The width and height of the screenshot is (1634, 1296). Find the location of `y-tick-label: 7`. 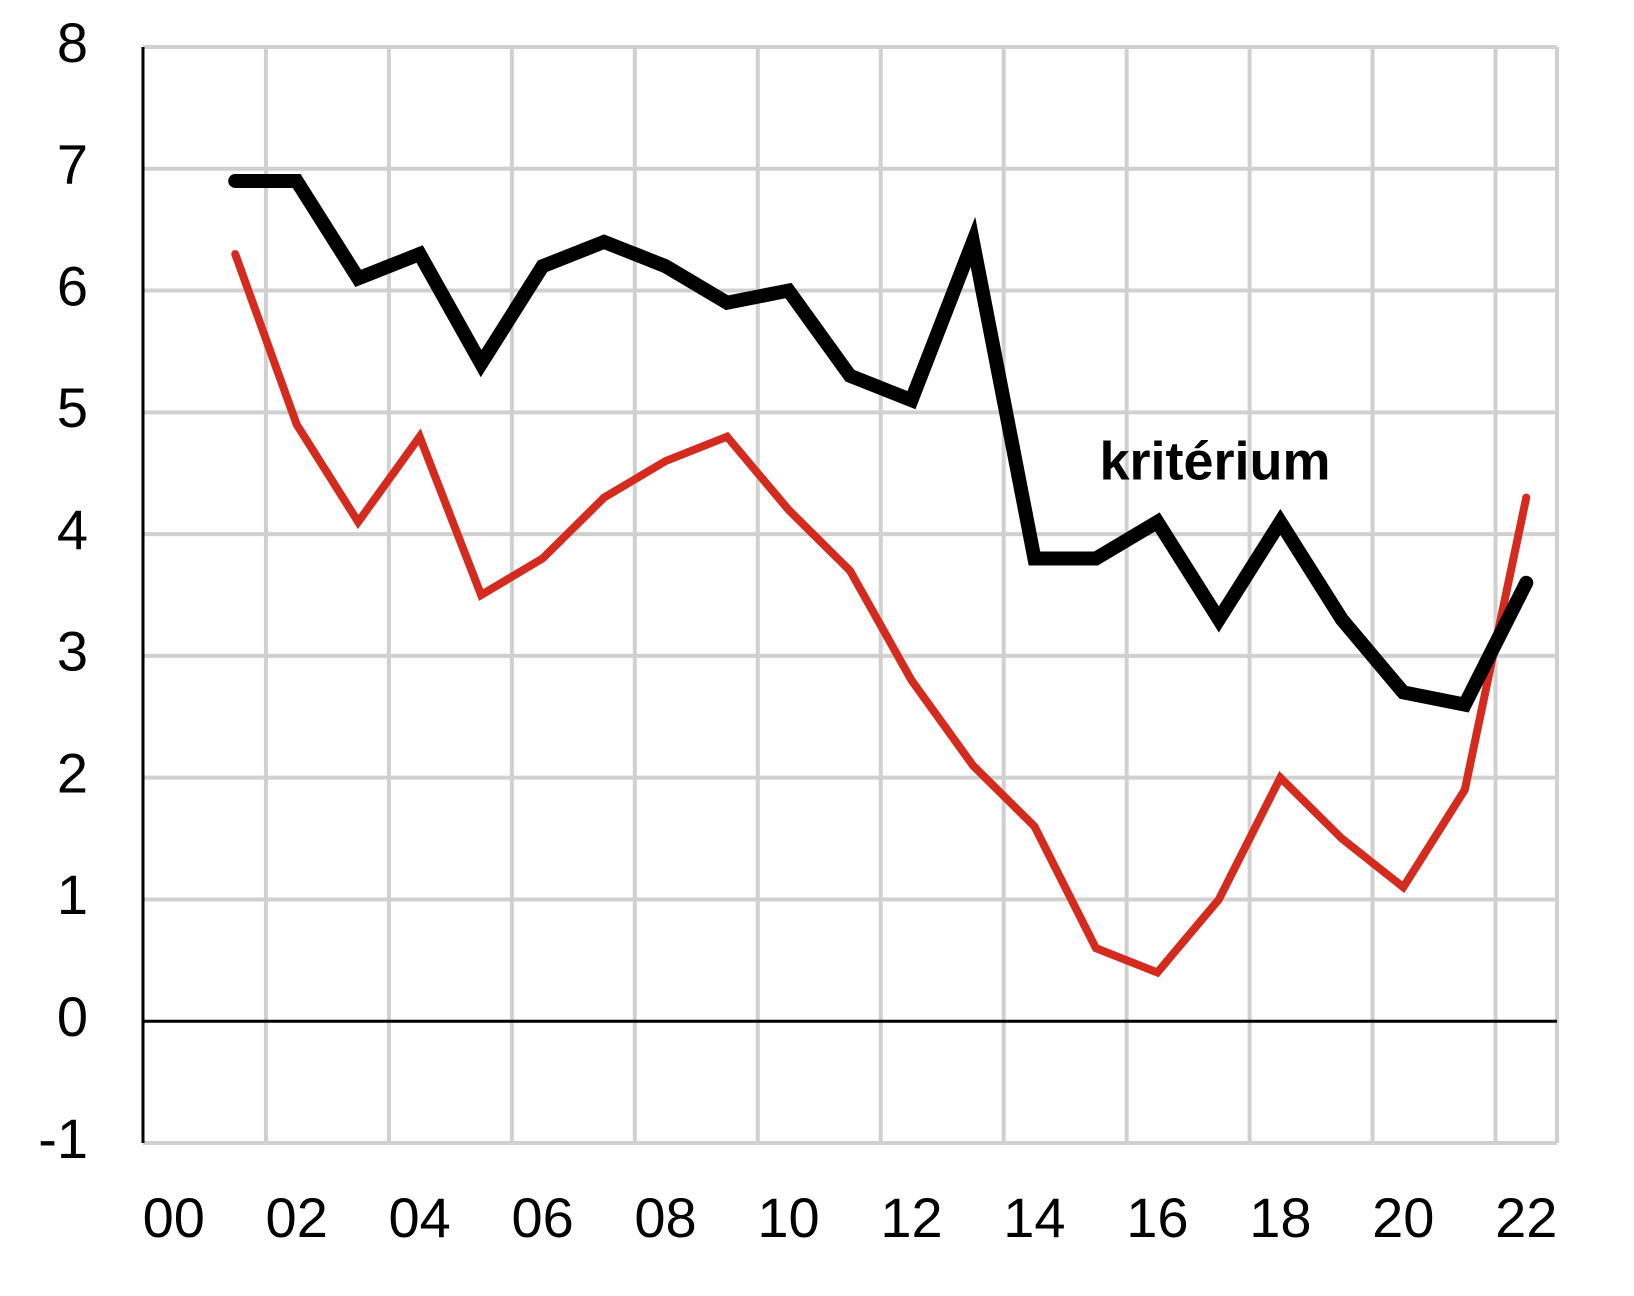

y-tick-label: 7 is located at coordinates (72, 164).